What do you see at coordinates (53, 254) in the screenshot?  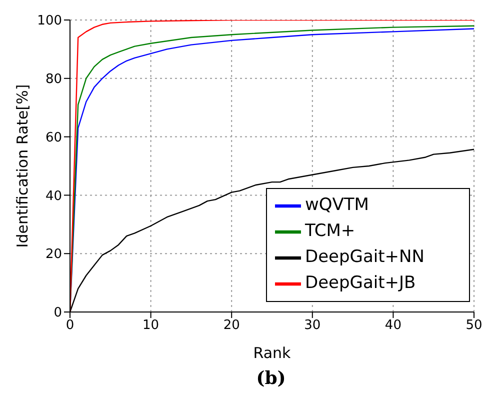 I see `y-tick-label: 20` at bounding box center [53, 254].